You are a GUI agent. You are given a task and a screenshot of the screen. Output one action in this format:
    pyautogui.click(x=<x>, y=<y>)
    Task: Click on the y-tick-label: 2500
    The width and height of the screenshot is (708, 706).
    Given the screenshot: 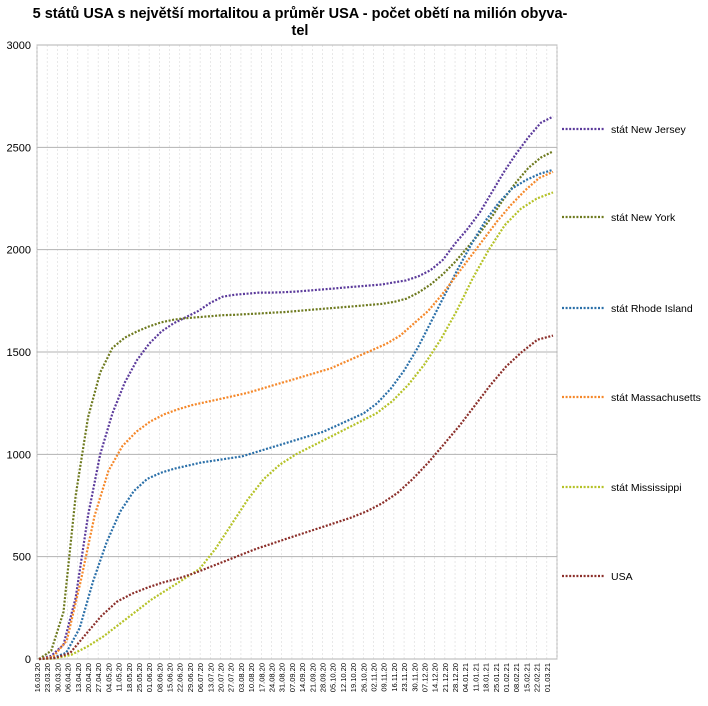 What is the action you would take?
    pyautogui.click(x=19, y=148)
    